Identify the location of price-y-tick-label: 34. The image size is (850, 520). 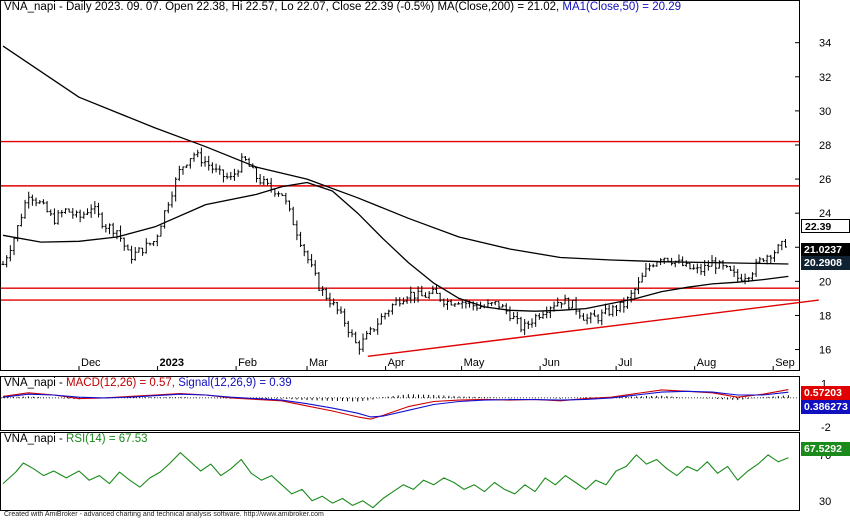
(825, 44).